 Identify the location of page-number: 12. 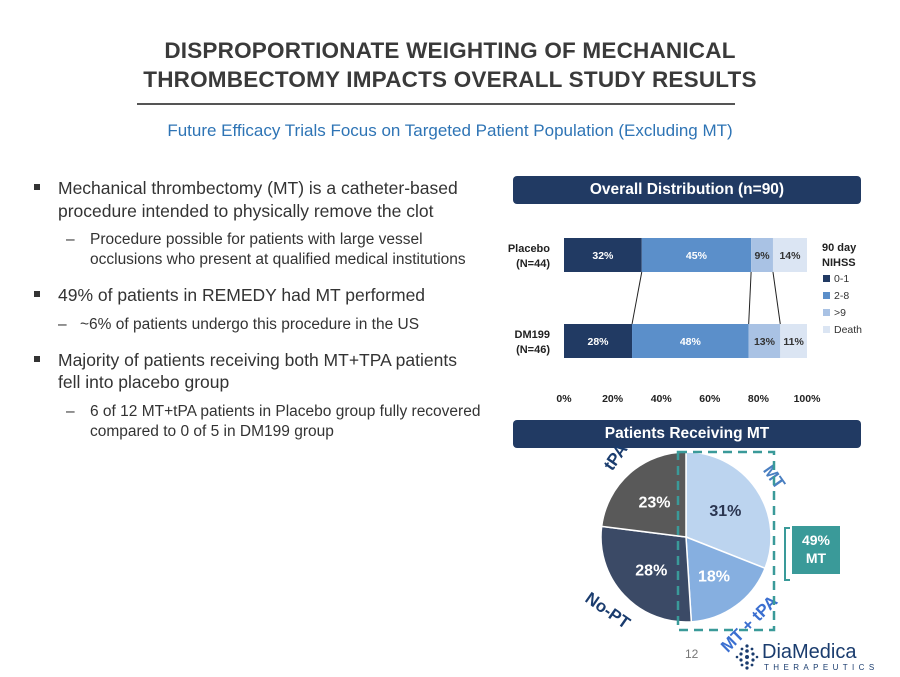
(692, 654).